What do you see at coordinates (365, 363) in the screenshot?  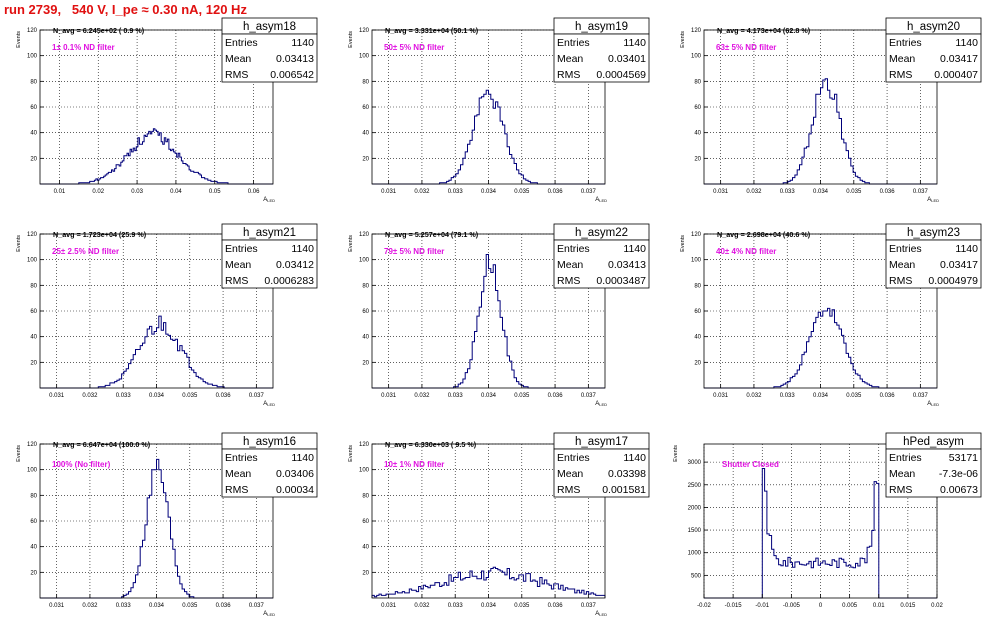 I see `y-tick-label: 20` at bounding box center [365, 363].